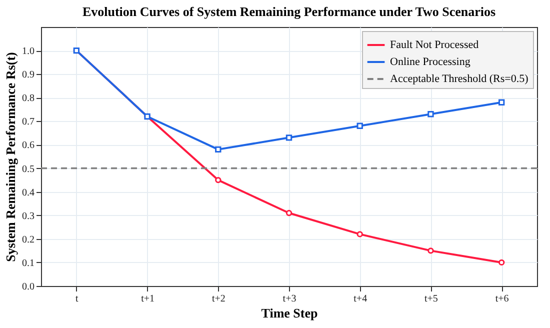 Image resolution: width=550 pixels, height=328 pixels. Describe the element at coordinates (10, 157) in the screenshot. I see `y-axis-title: System Remaining Performance Rs(t)` at that location.